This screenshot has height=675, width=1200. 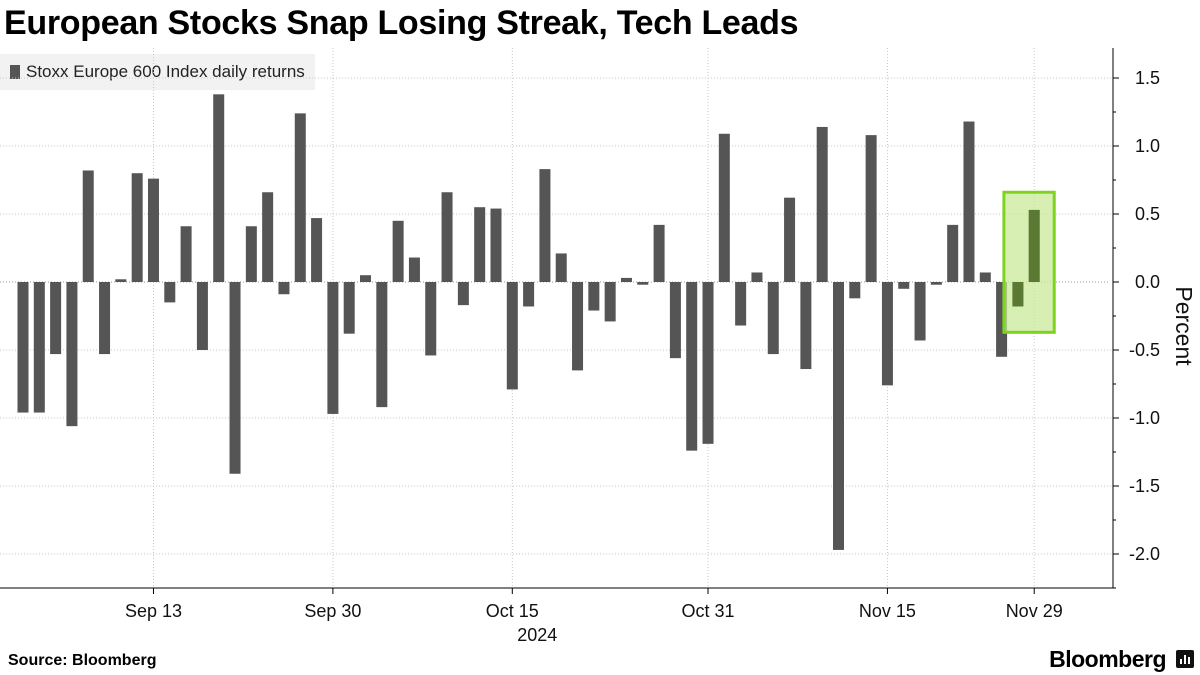 I want to click on x-tick-label: Nov 15, so click(x=887, y=611).